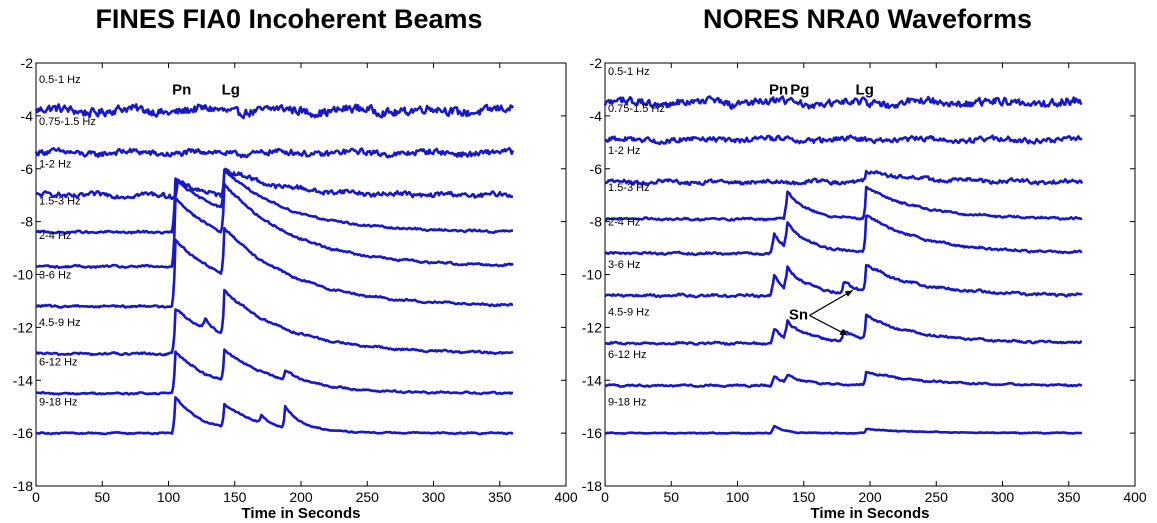  I want to click on chart-title: FINES FIA0 Incoherent Beams, so click(289, 19).